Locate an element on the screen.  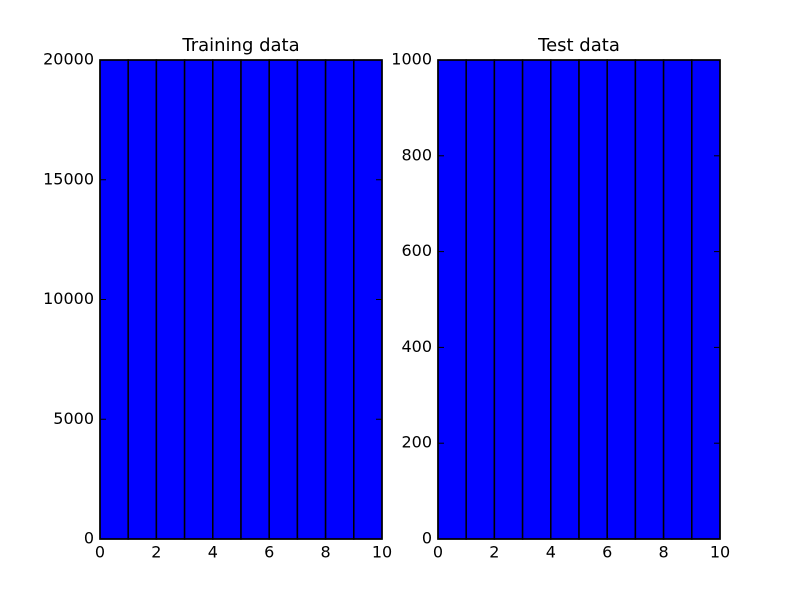
y-tick-label: 800 is located at coordinates (416, 154).